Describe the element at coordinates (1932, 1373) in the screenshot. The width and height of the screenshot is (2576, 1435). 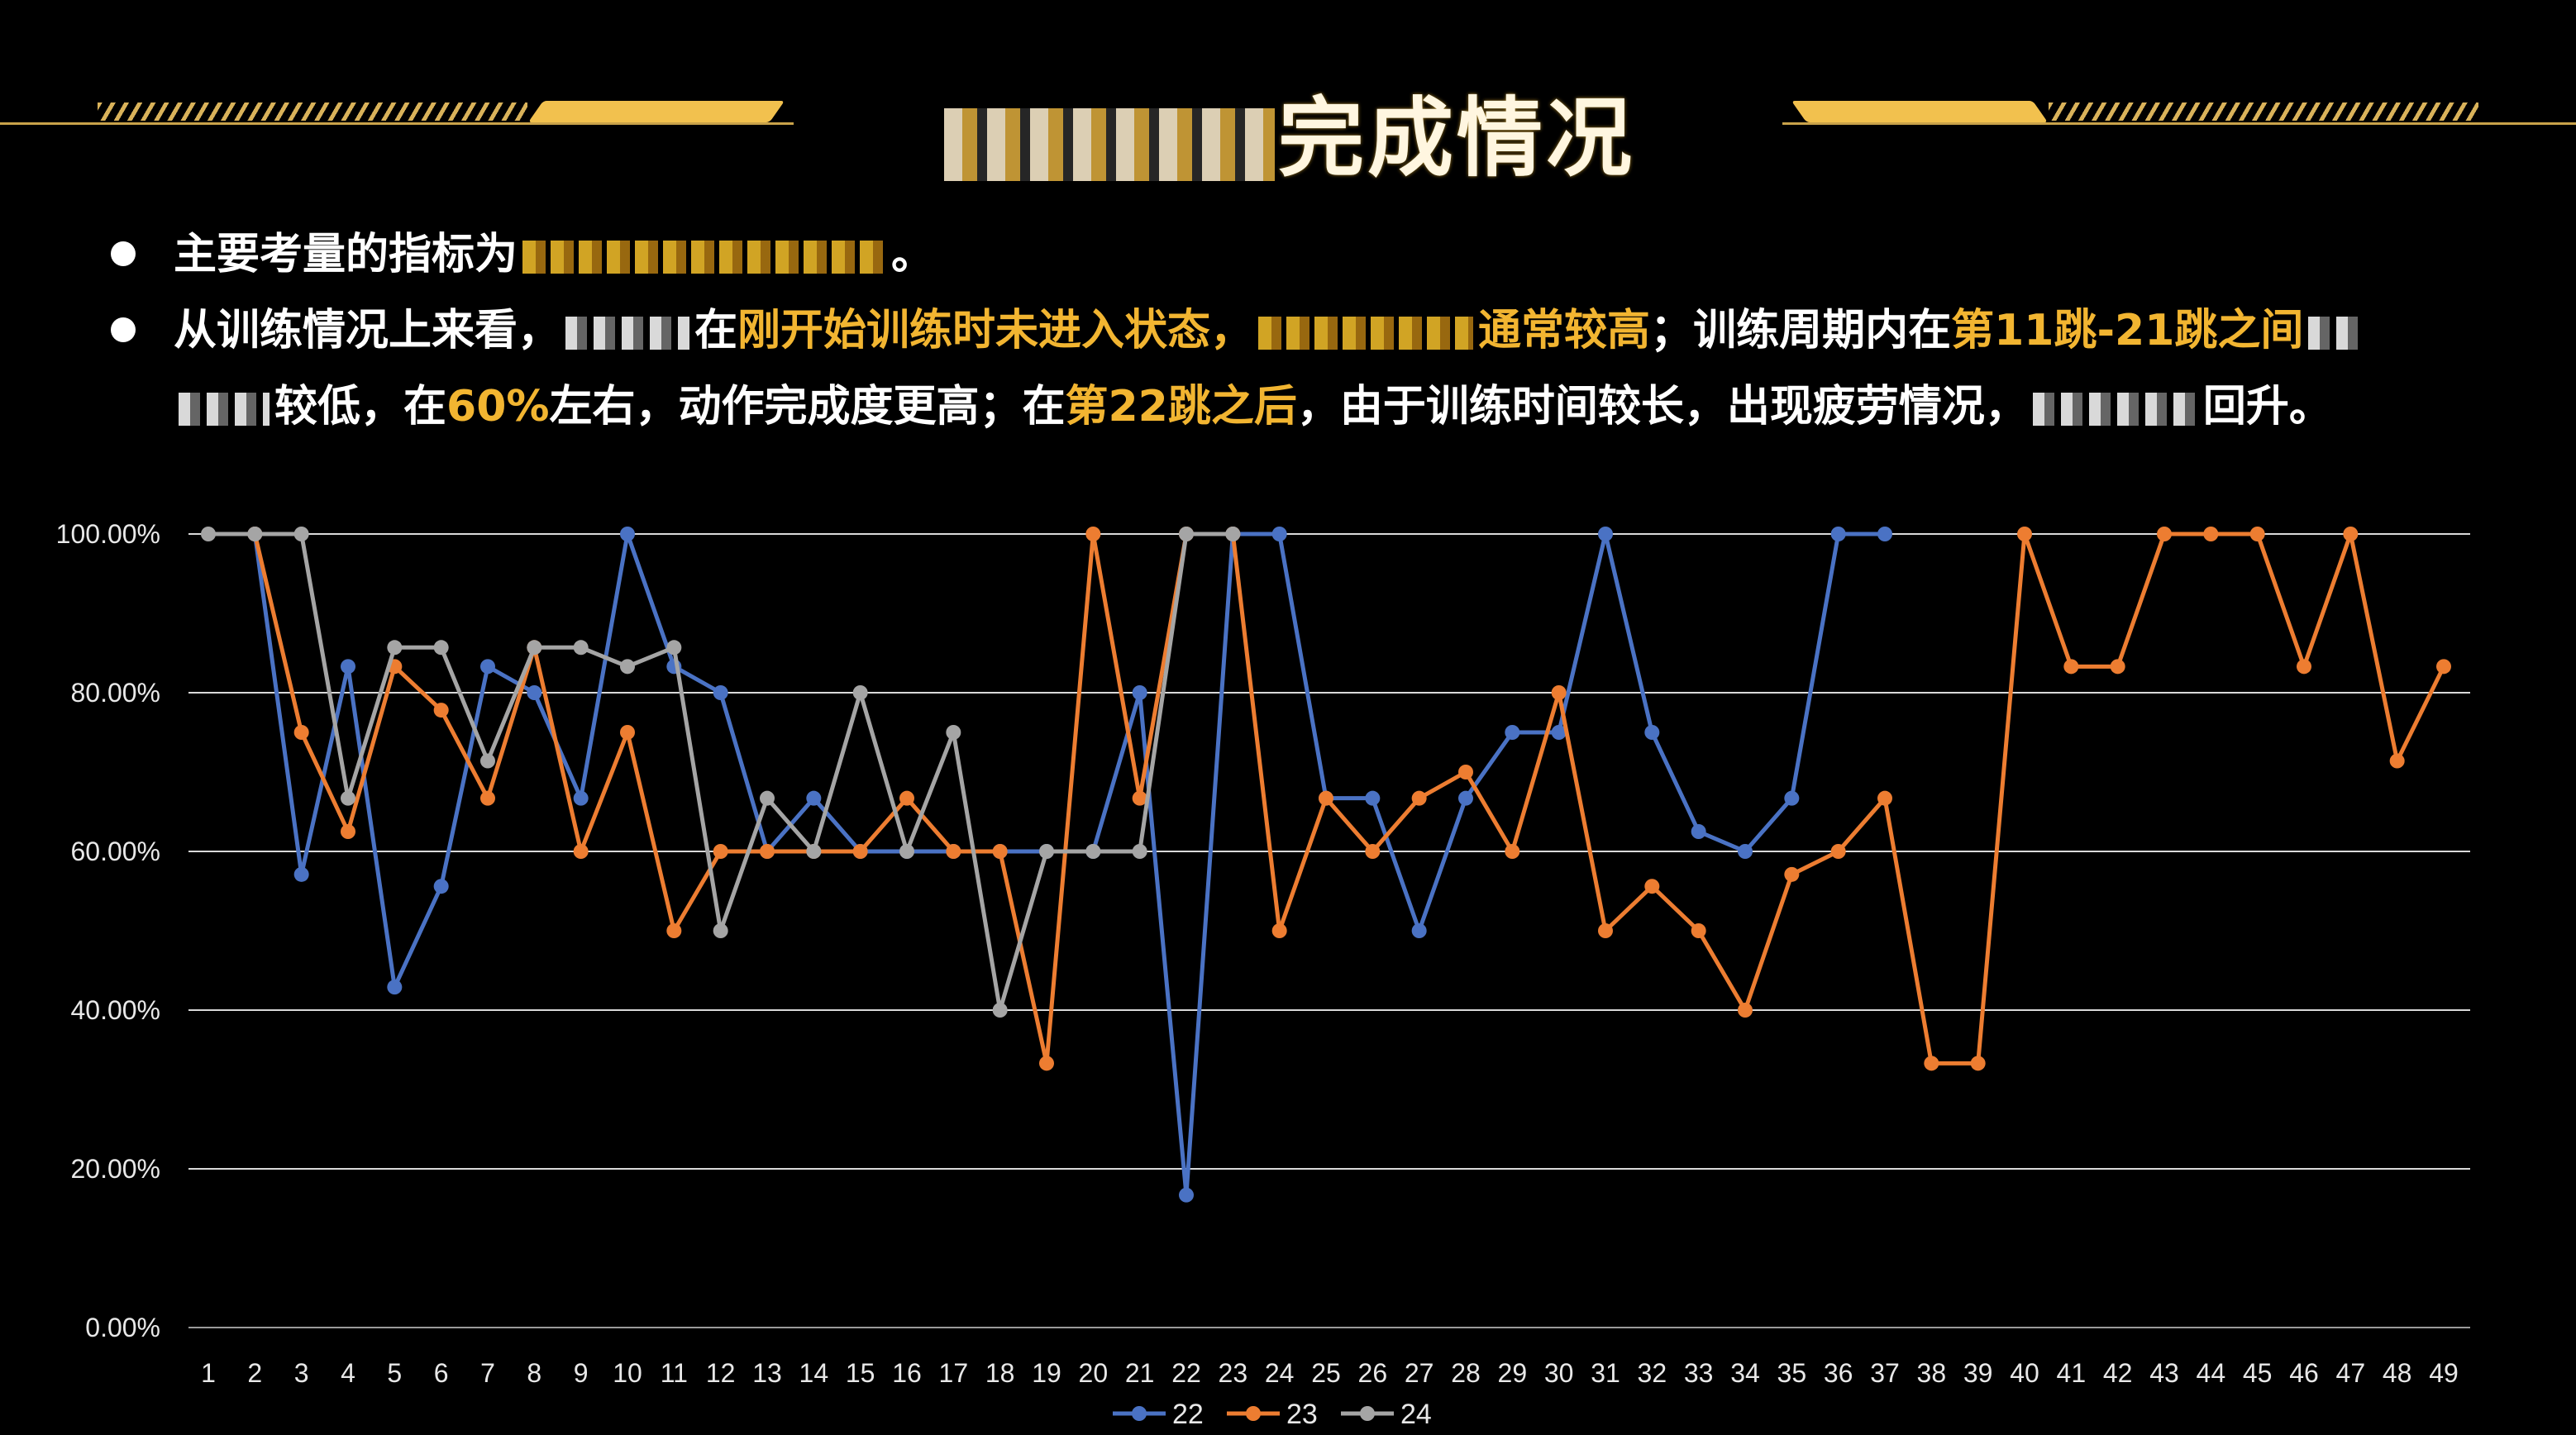
I see `x-tick-label: 38` at that location.